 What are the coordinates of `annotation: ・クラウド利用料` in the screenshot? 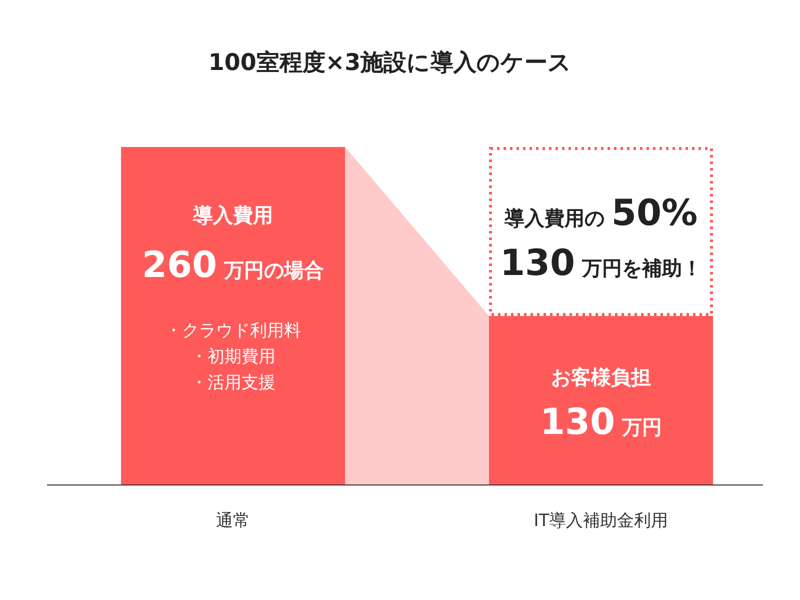 It's located at (233, 331).